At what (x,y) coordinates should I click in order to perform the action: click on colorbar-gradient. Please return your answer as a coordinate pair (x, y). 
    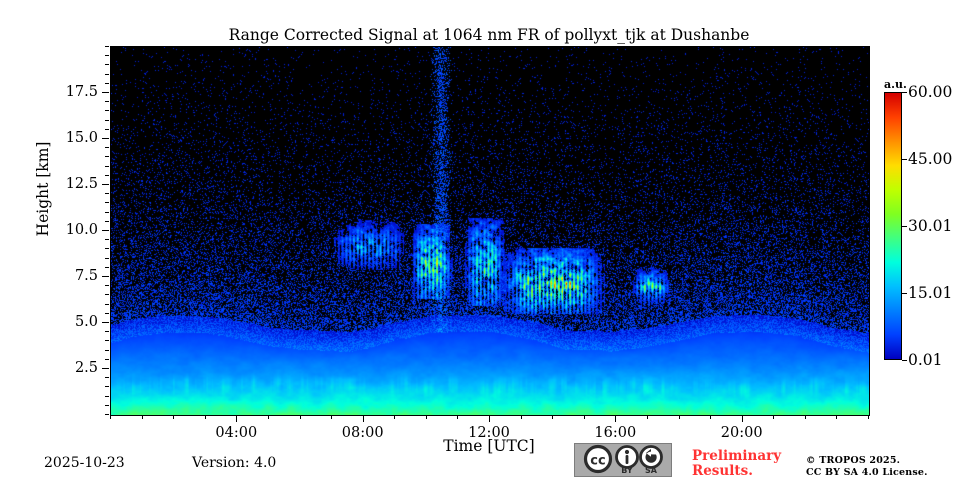
    Looking at the image, I should click on (893, 226).